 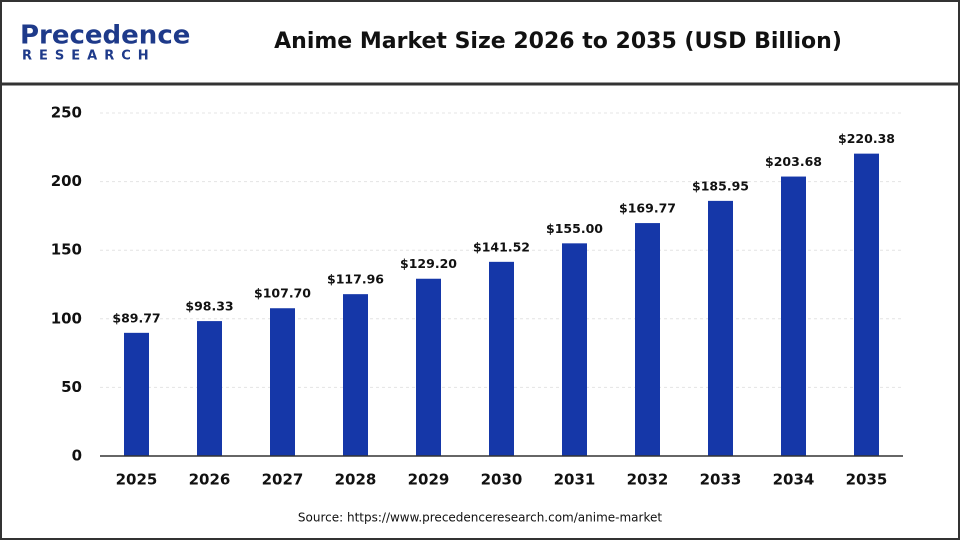 I want to click on x-tick-label: 2028, so click(x=356, y=480).